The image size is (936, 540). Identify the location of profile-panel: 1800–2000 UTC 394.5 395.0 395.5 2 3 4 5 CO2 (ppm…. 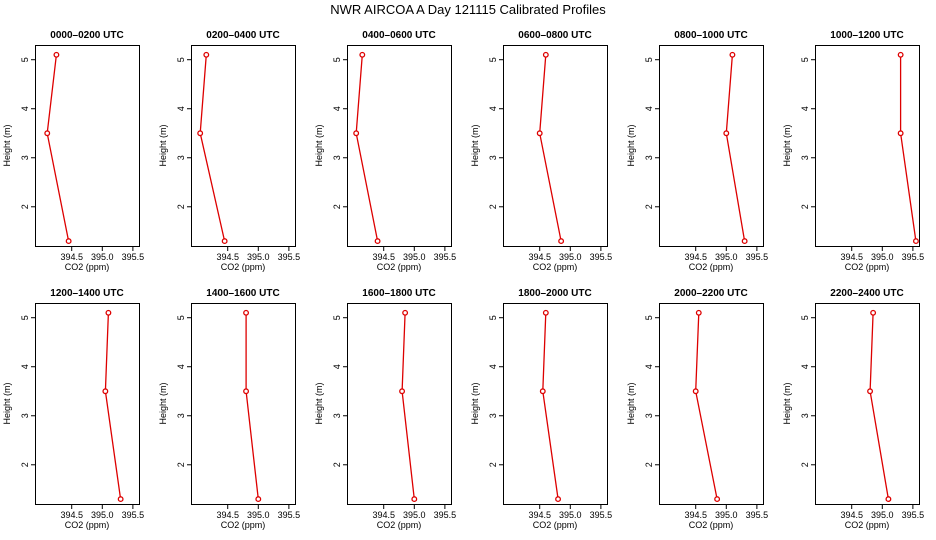
(541, 409).